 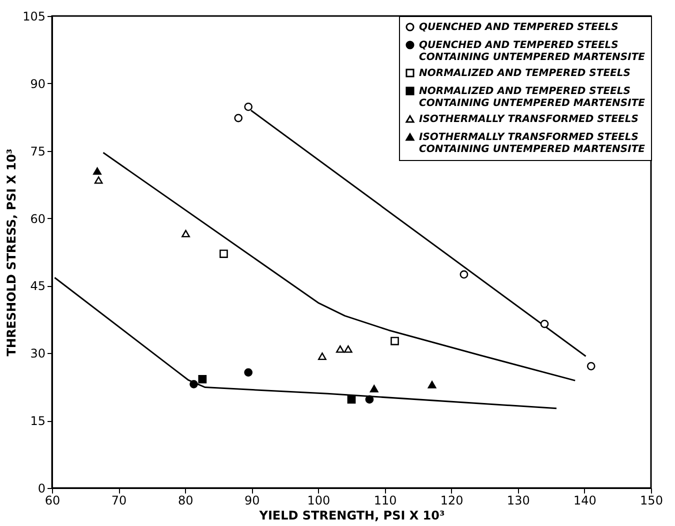 What do you see at coordinates (38, 219) in the screenshot?
I see `y-tick-label: 60` at bounding box center [38, 219].